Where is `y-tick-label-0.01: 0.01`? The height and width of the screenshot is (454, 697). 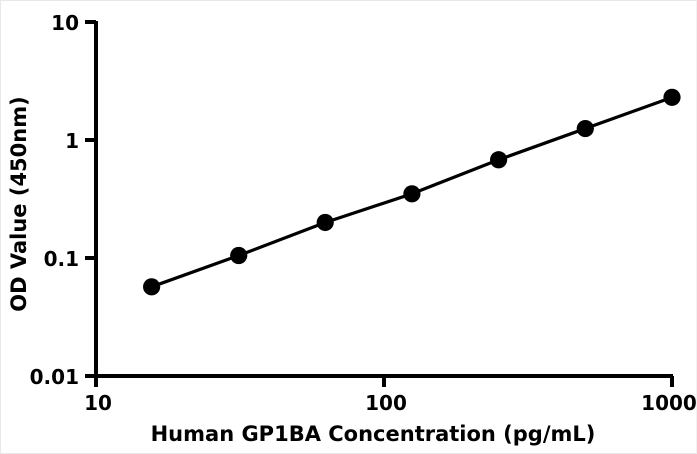
y-tick-label-0.01: 0.01 is located at coordinates (54, 377).